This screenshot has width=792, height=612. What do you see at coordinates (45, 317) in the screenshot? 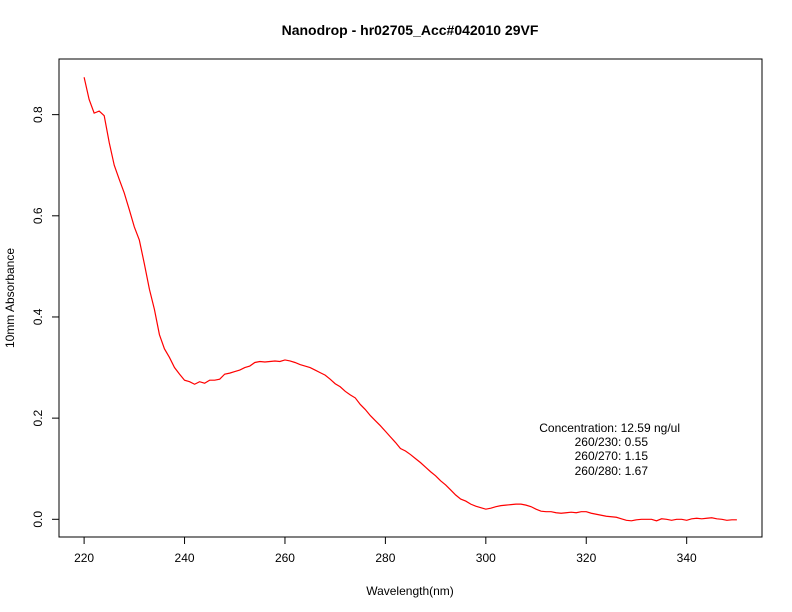
I see `y-axis: 0.0 0.2 0.4 0.6 0.8` at bounding box center [45, 317].